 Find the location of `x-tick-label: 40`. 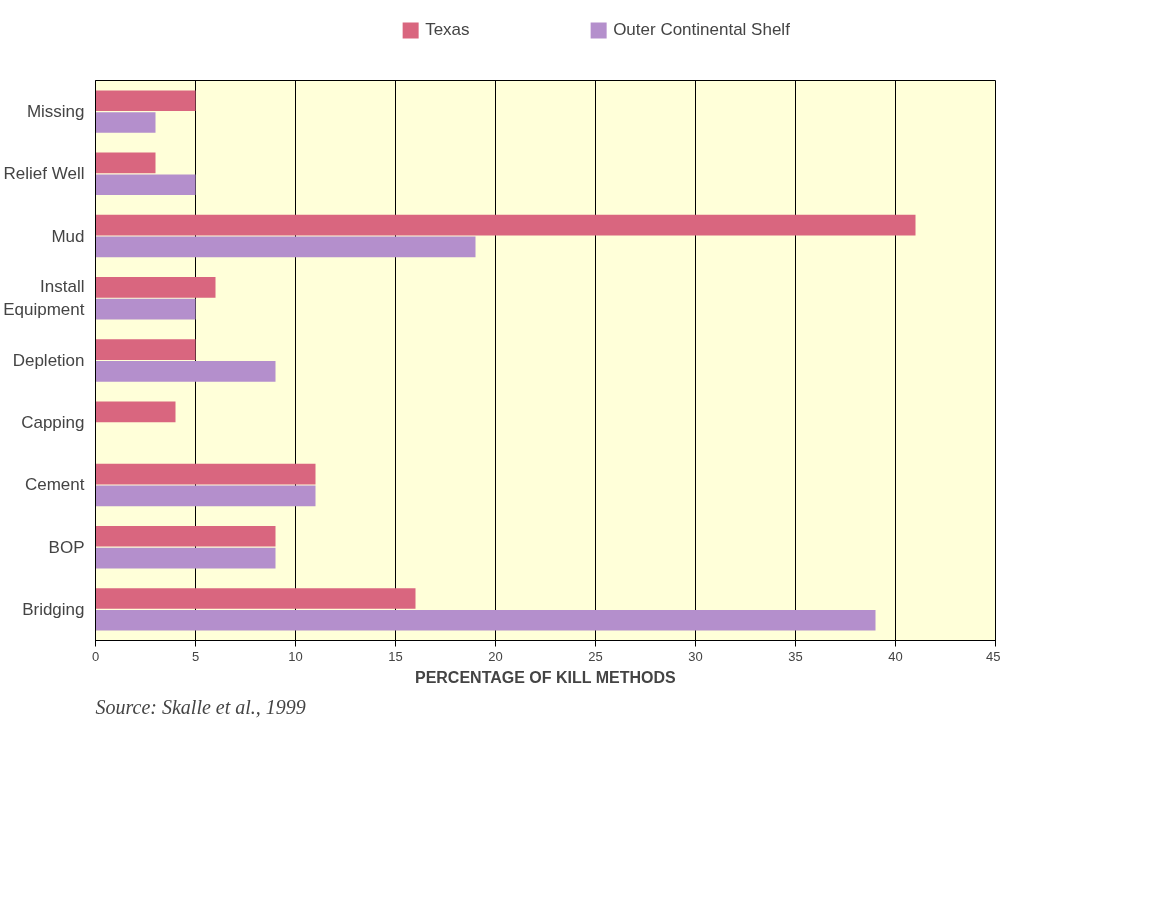

x-tick-label: 40 is located at coordinates (895, 656).